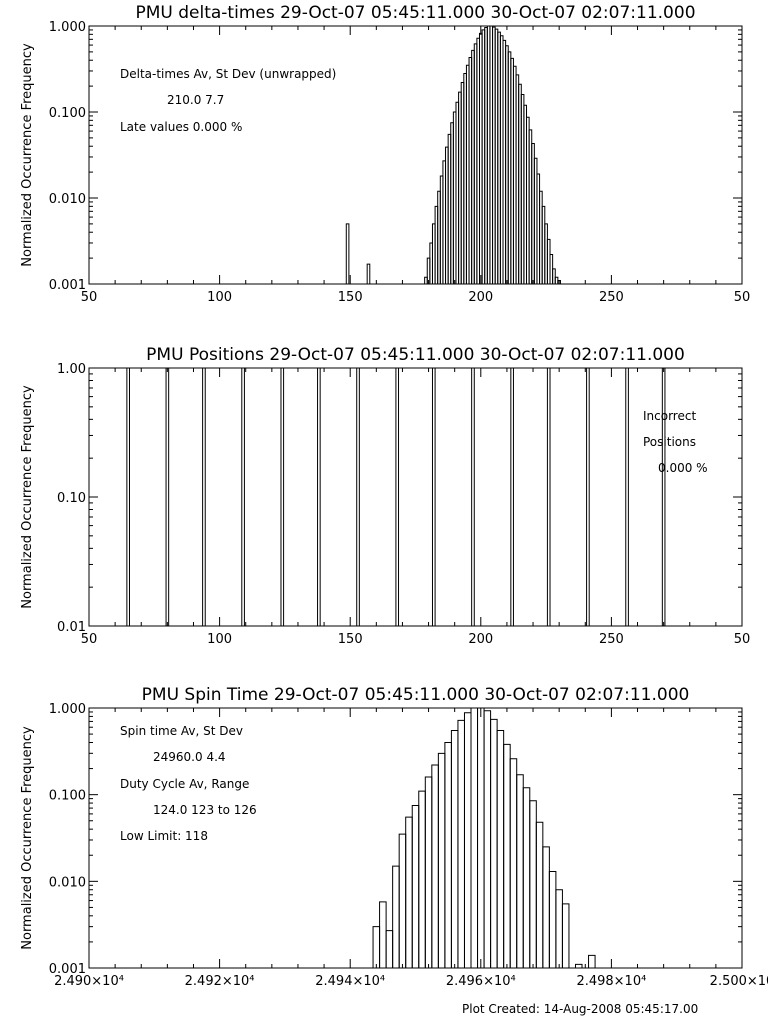  What do you see at coordinates (181, 127) in the screenshot?
I see `annotation-text: Late values 0.000 %` at bounding box center [181, 127].